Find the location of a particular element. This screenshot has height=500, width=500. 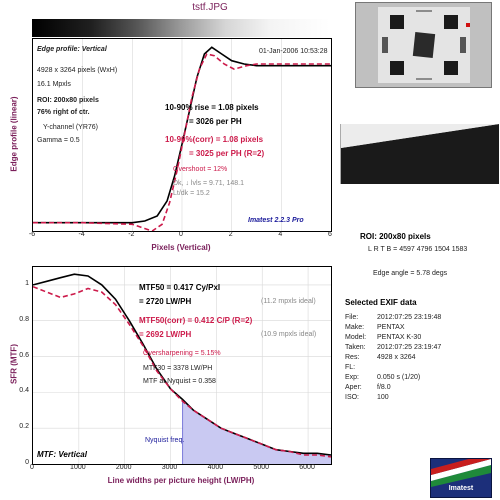

x-tick-label-4: 2 is located at coordinates (230, 234).